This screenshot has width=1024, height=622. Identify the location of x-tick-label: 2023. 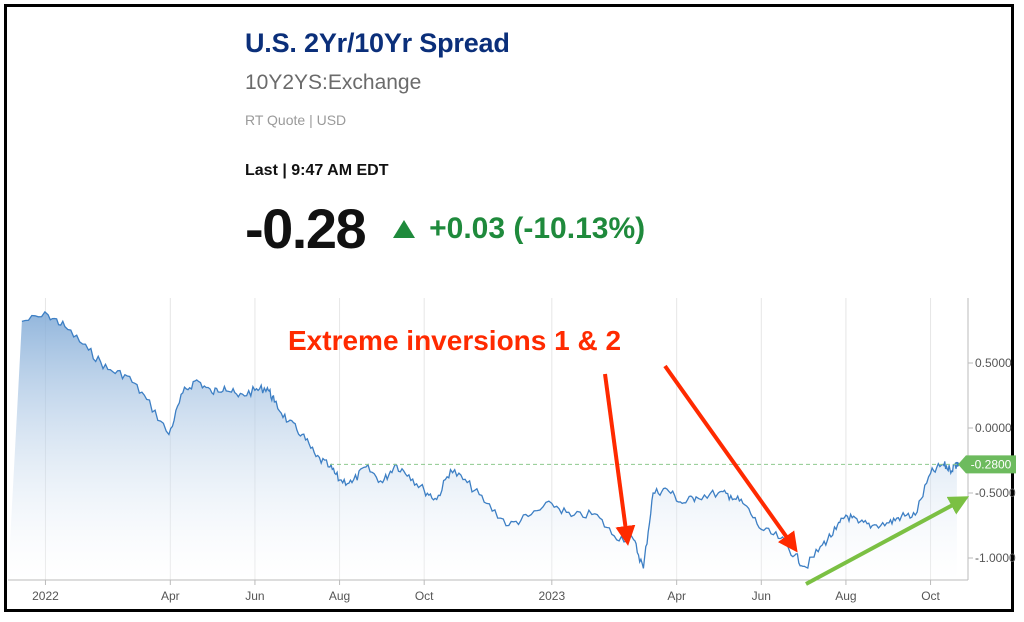
(551, 596).